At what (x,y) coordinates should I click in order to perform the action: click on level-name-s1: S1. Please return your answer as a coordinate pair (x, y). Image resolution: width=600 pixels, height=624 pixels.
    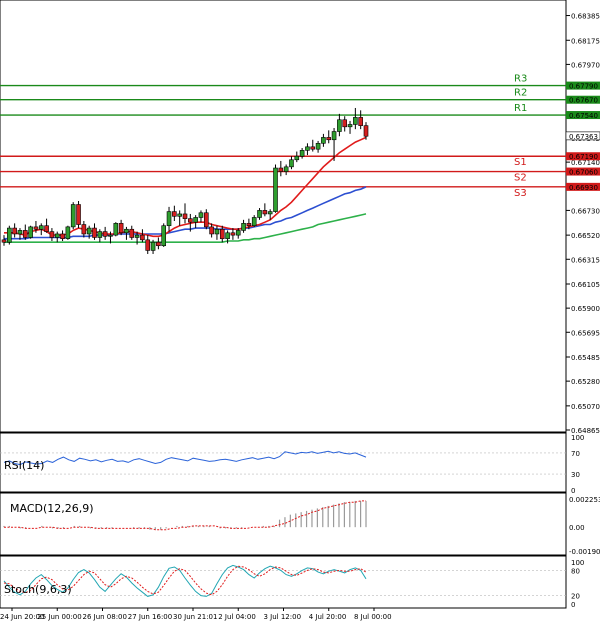
    Looking at the image, I should click on (520, 162).